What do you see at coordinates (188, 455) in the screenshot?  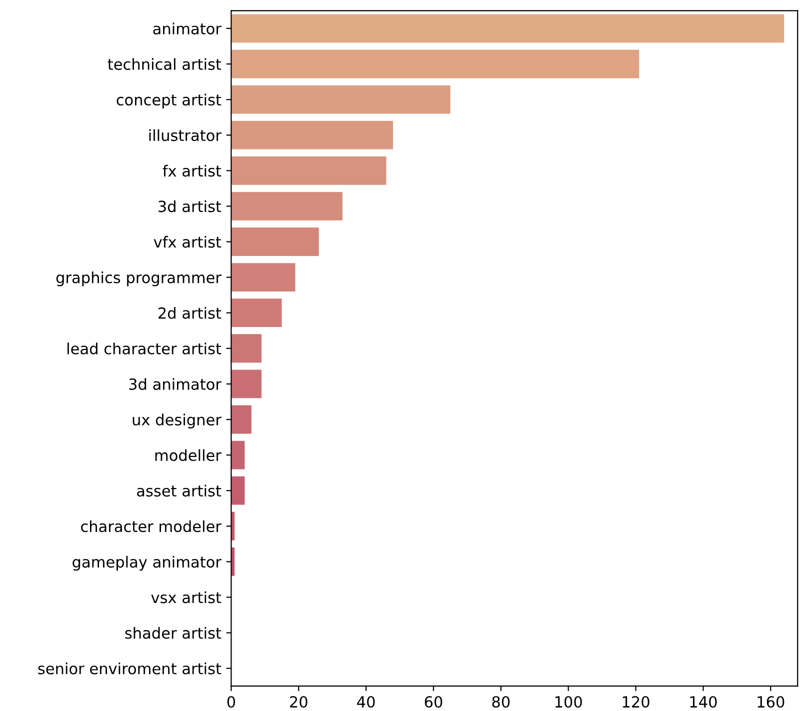 I see `y-tick-label: modeller` at bounding box center [188, 455].